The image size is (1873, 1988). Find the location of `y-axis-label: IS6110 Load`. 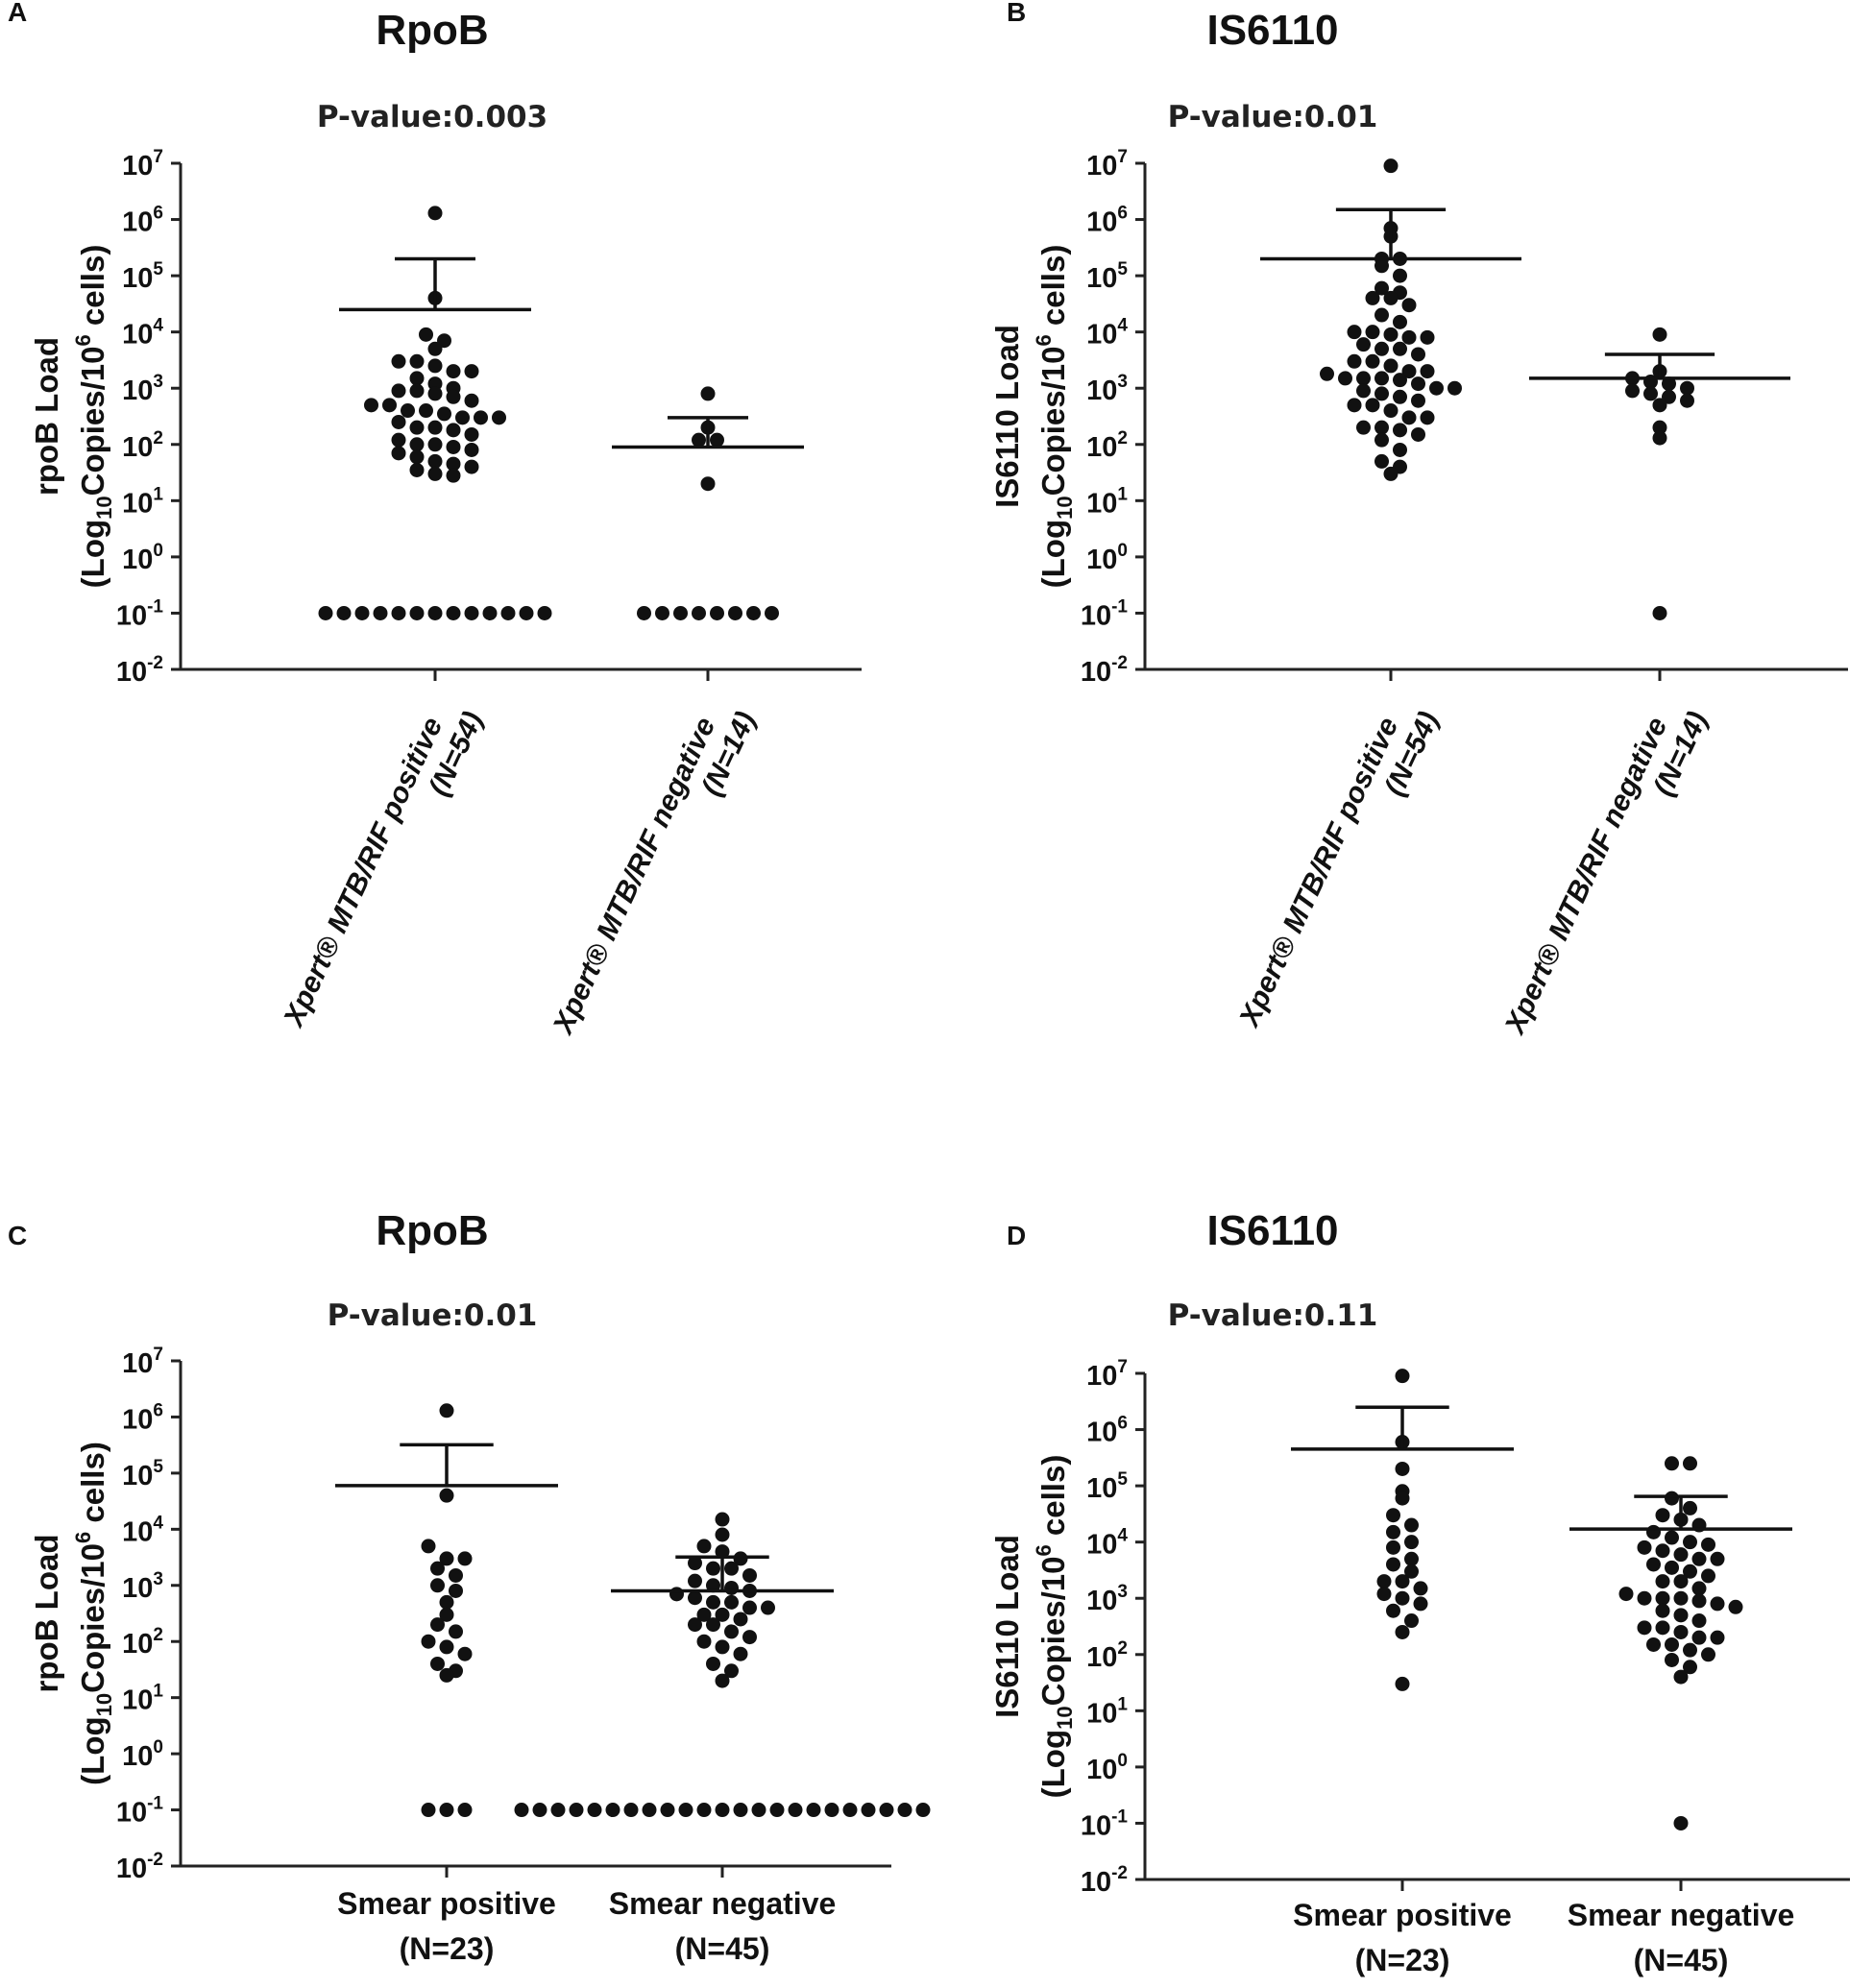

y-axis-label: IS6110 Load is located at coordinates (1007, 417).